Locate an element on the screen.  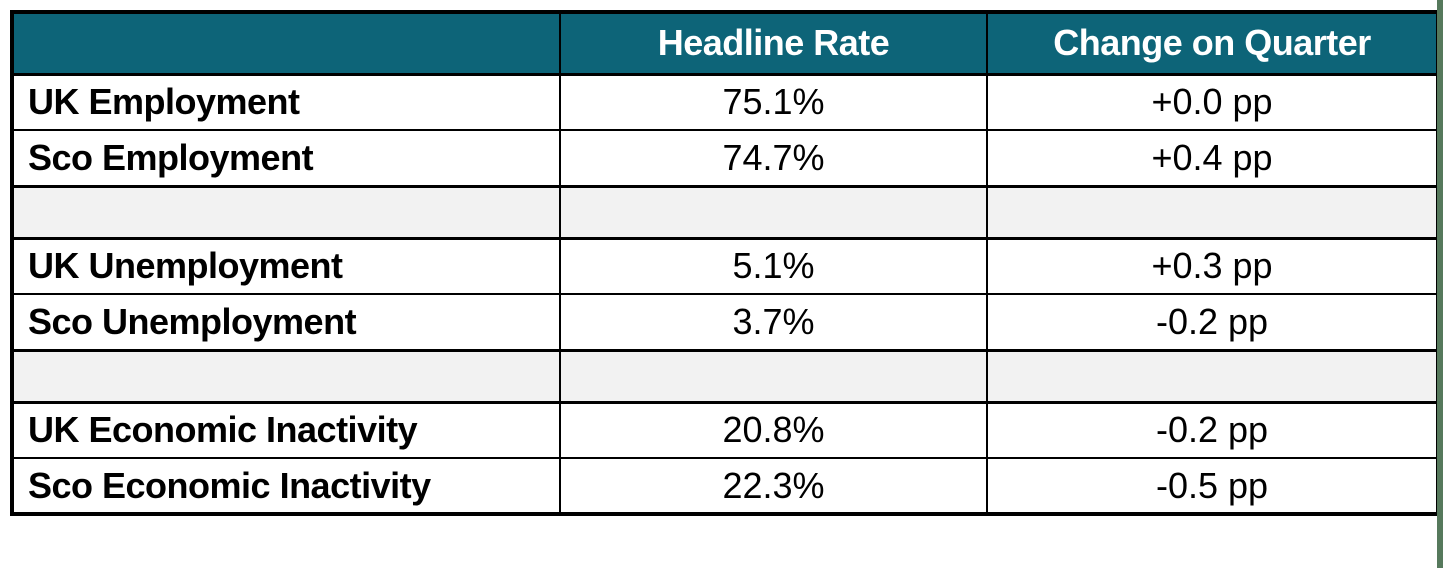
header-cell-headline-rate: Headline Rate is located at coordinates (773, 43).